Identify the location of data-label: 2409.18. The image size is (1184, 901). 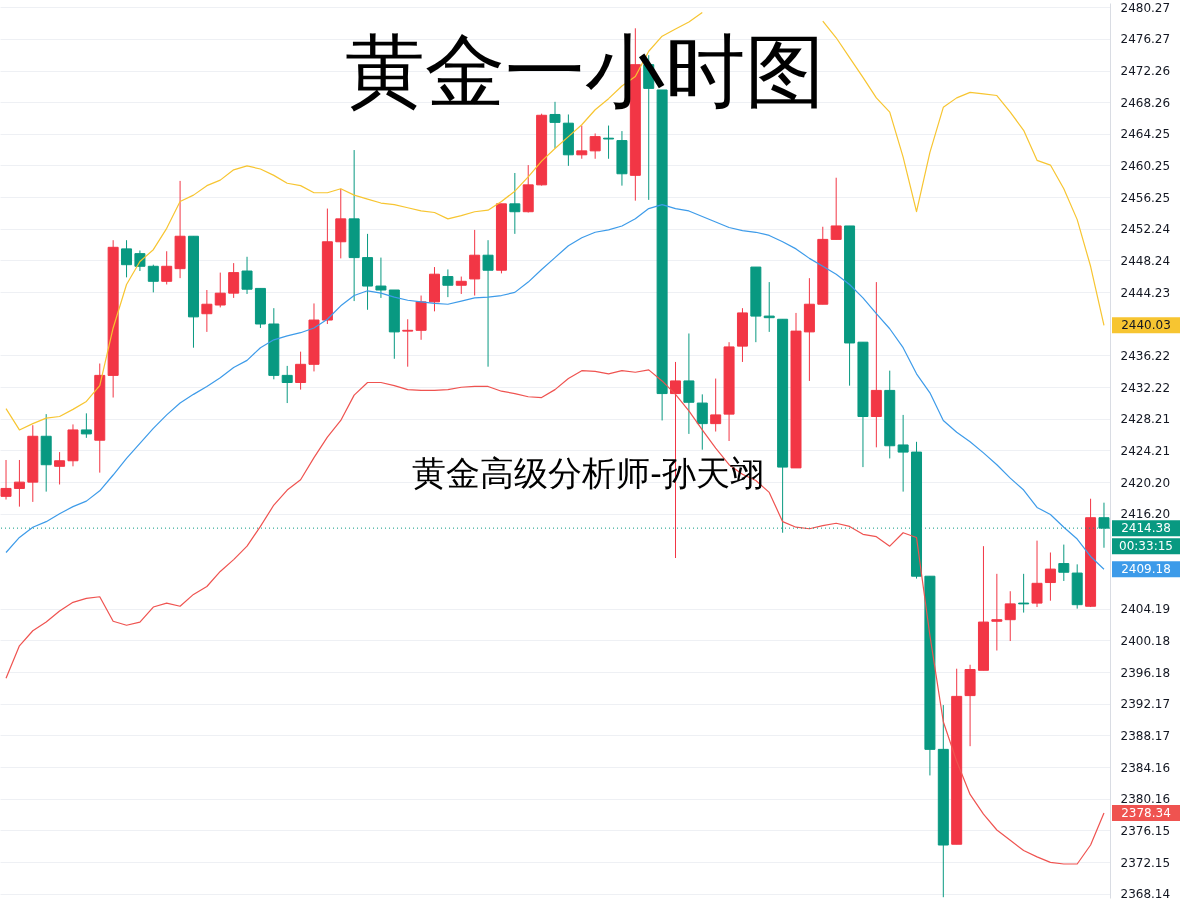
(1146, 569).